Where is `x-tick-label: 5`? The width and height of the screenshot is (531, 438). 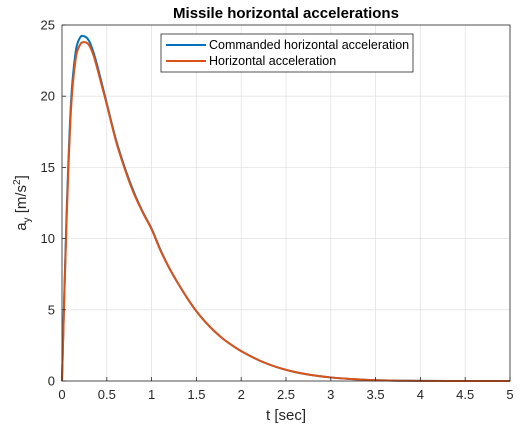
x-tick-label: 5 is located at coordinates (509, 394).